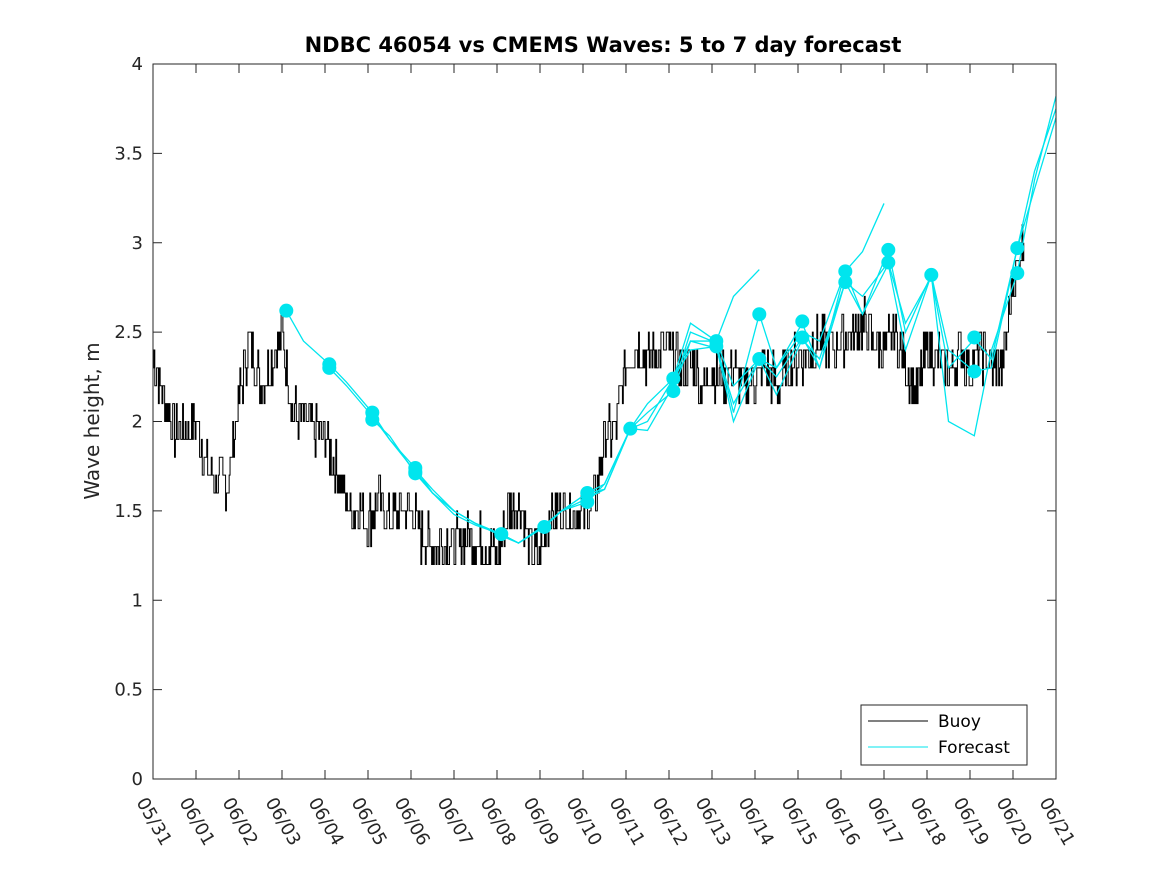  I want to click on x-tick-label: 06/01, so click(197, 821).